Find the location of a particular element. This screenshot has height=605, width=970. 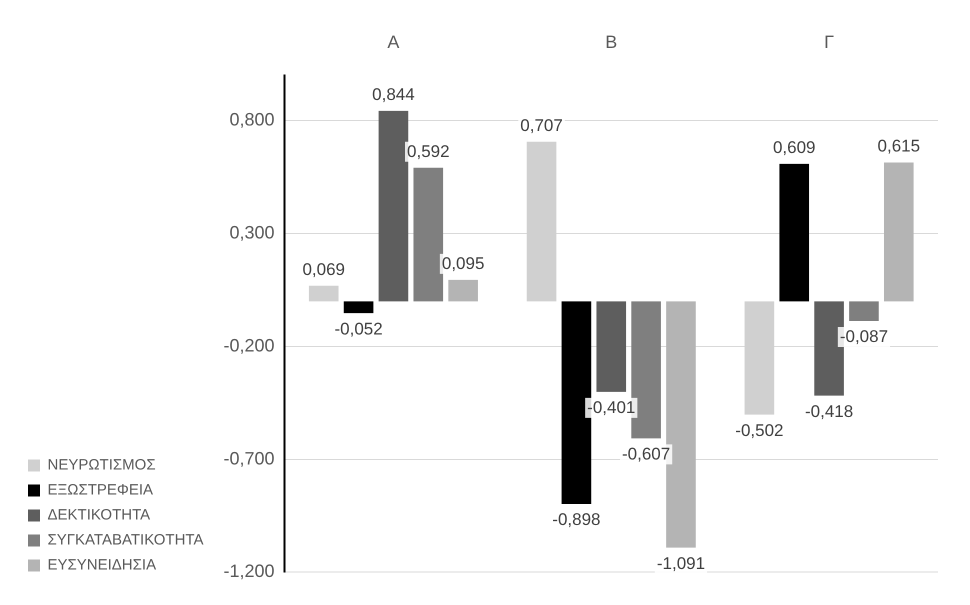

data-label: 0,707 is located at coordinates (541, 125).